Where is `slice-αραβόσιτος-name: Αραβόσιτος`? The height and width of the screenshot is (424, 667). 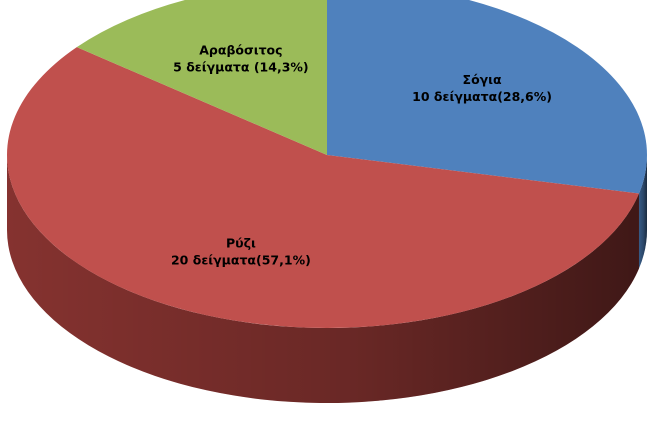
slice-αραβόσιτος-name: Αραβόσιτος is located at coordinates (240, 49).